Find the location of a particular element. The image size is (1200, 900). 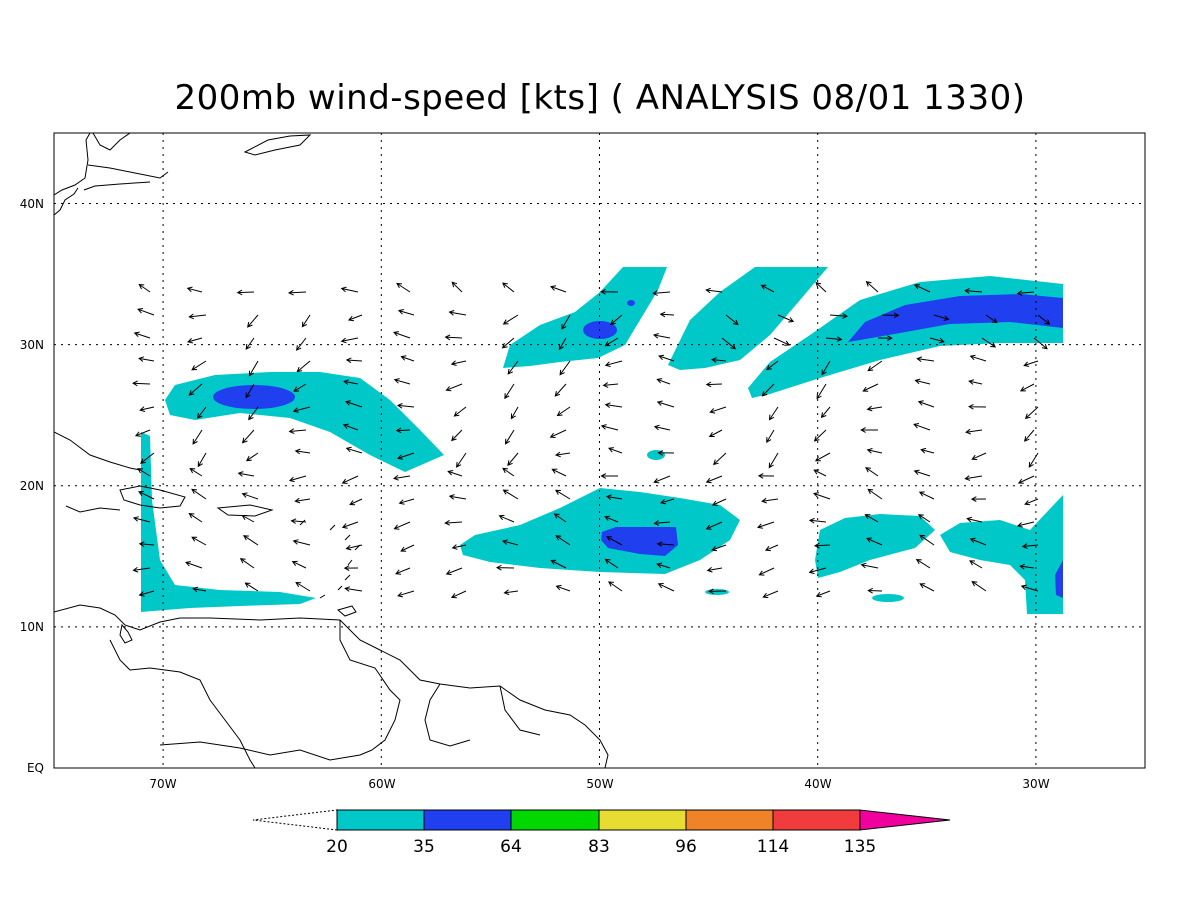

jet-streak-50w-north is located at coordinates (585, 317).